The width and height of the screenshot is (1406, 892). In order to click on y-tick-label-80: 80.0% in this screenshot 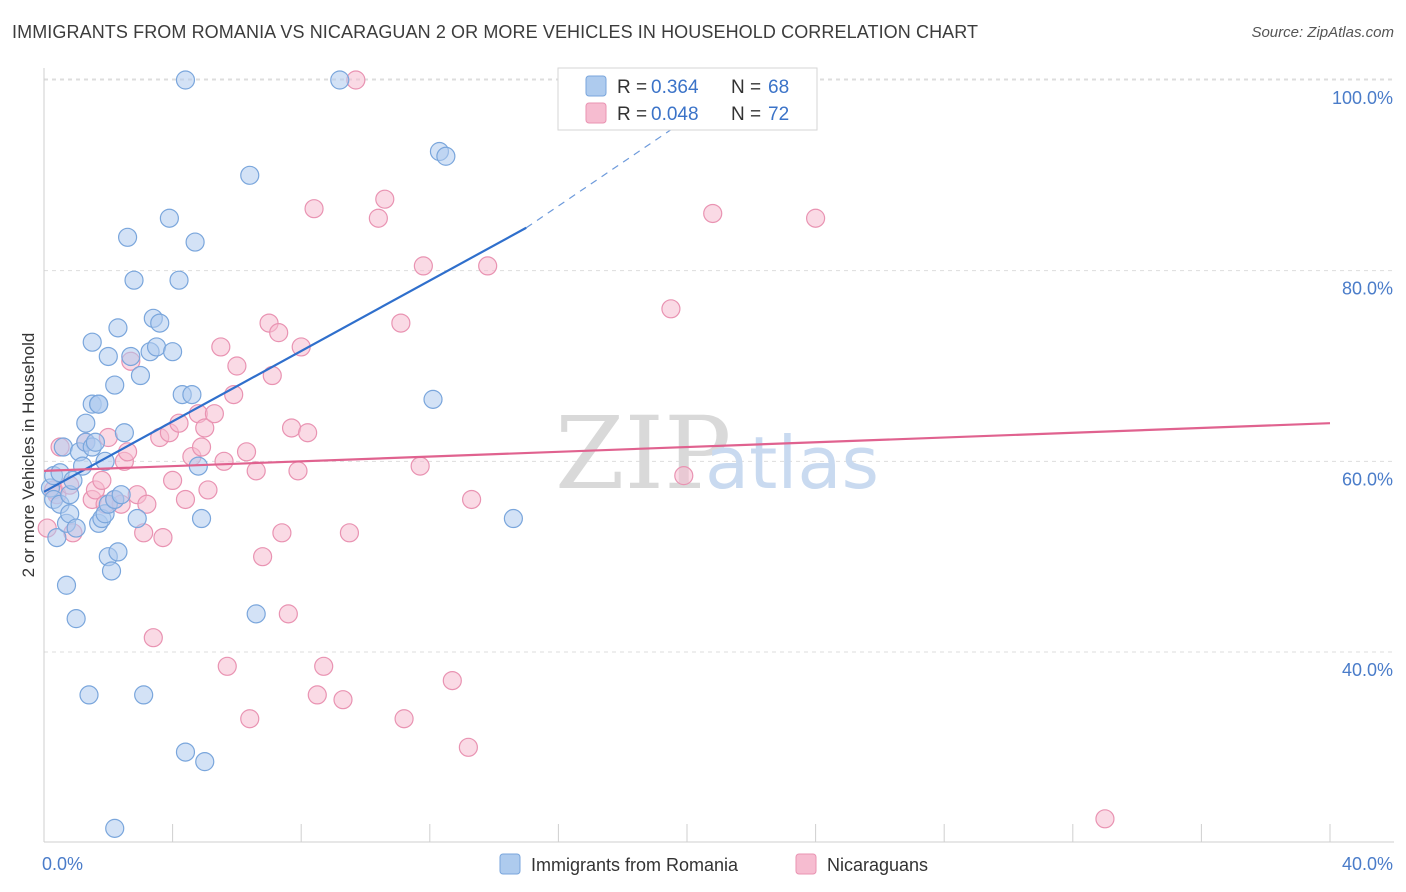, I will do `click(1367, 289)`.